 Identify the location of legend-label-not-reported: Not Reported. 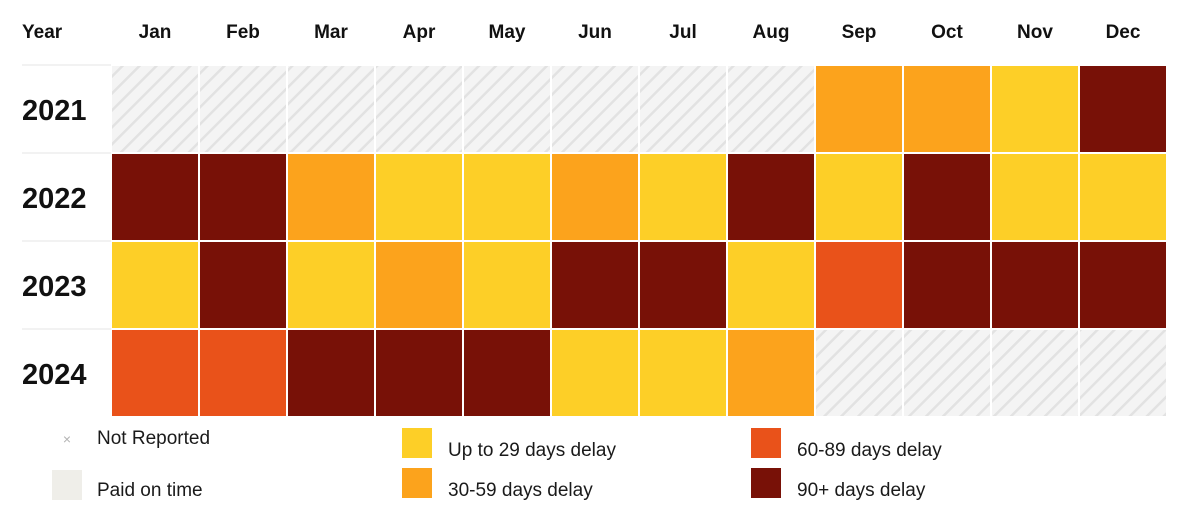
(154, 438).